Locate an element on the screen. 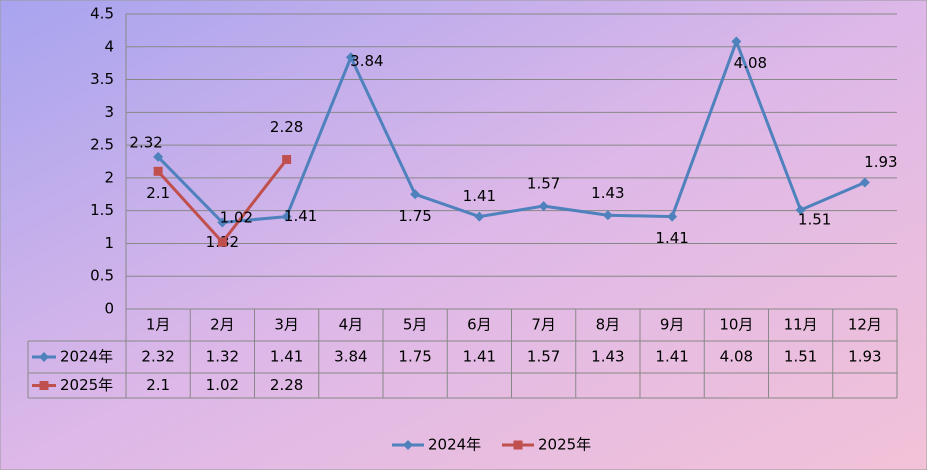 This screenshot has height=470, width=927. table-cell: 1.57 is located at coordinates (543, 357).